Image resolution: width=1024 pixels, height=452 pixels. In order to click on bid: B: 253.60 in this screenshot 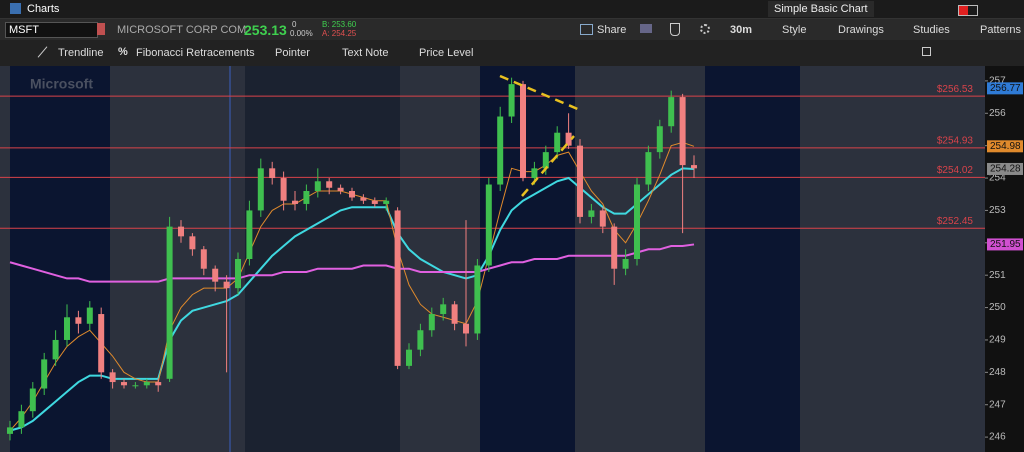, I will do `click(339, 24)`.